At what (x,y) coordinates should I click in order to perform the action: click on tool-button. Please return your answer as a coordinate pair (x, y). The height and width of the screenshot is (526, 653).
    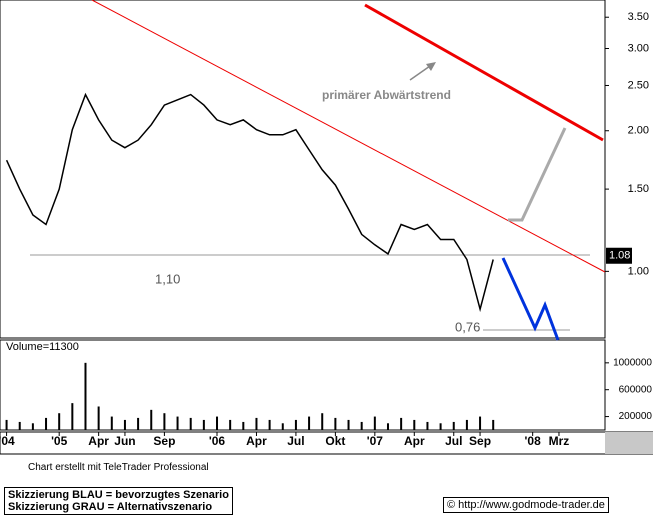
    Looking at the image, I should click on (629, 443).